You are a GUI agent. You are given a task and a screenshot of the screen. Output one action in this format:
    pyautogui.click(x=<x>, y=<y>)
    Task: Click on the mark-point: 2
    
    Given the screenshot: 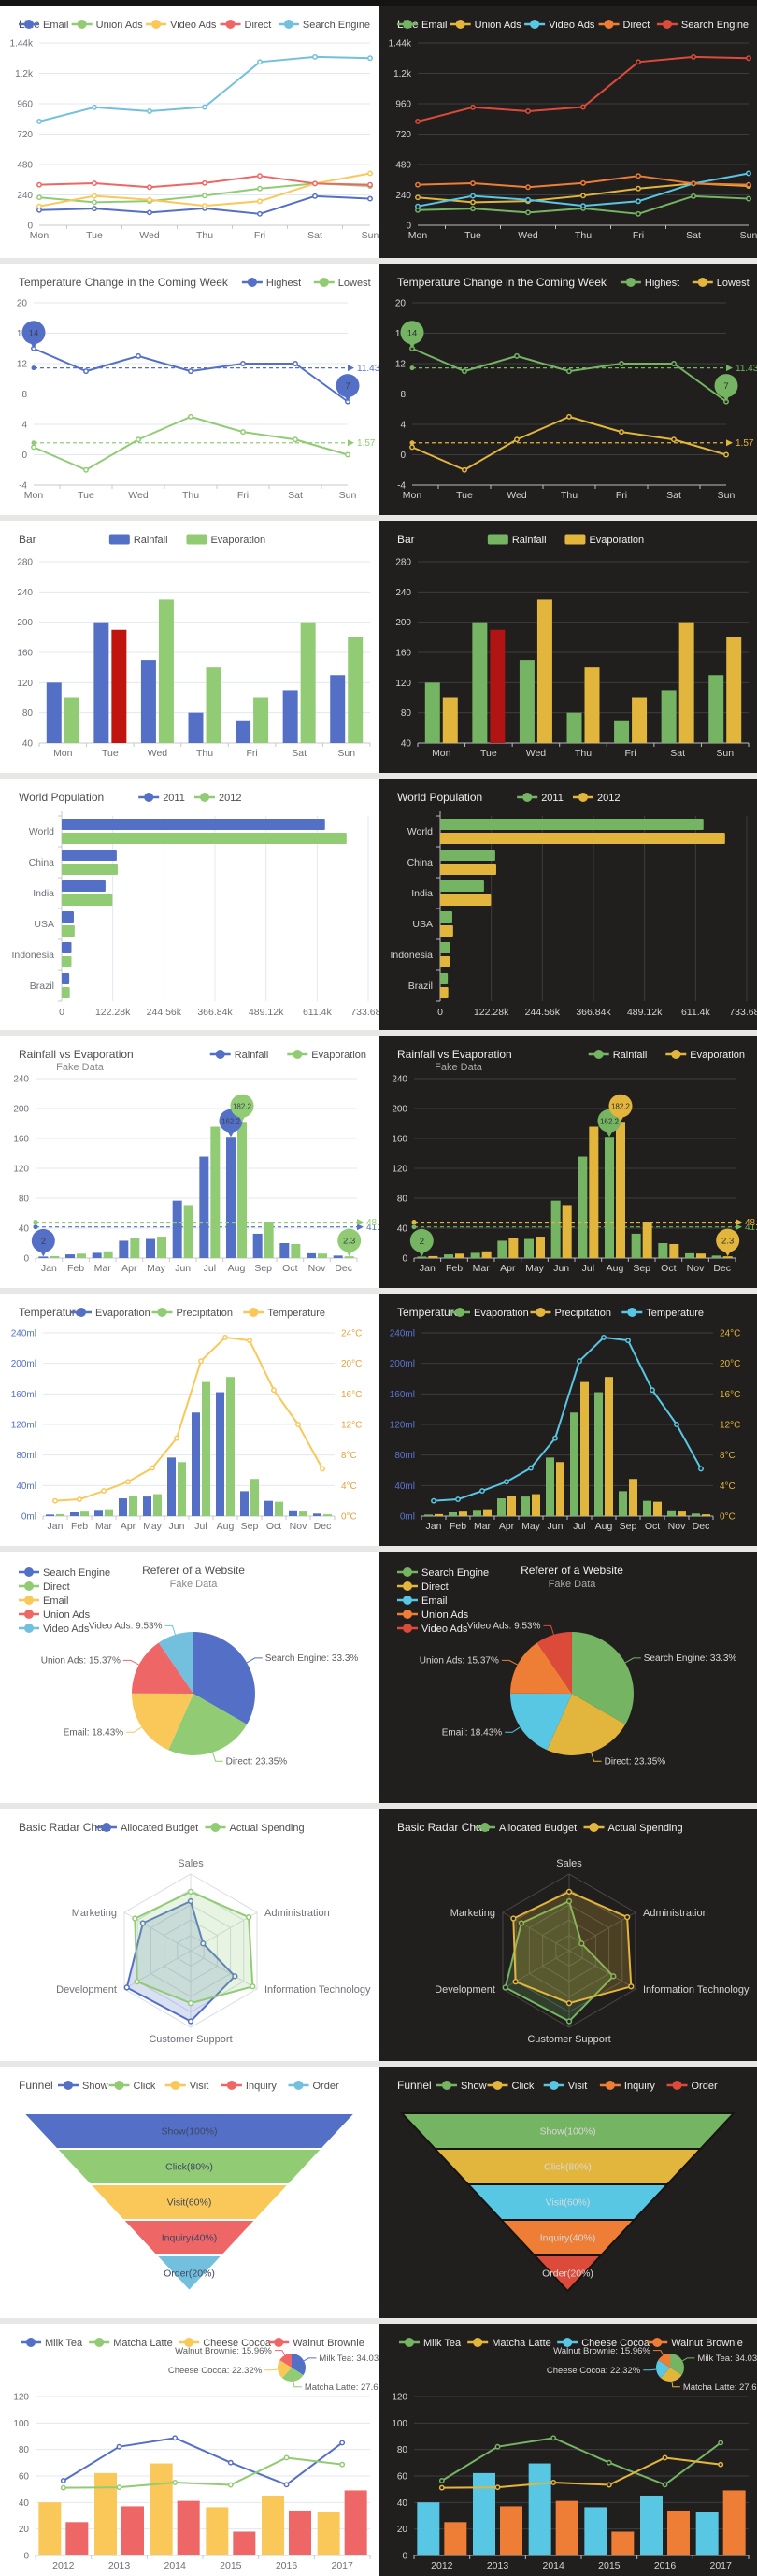 What is the action you would take?
    pyautogui.click(x=43, y=1243)
    